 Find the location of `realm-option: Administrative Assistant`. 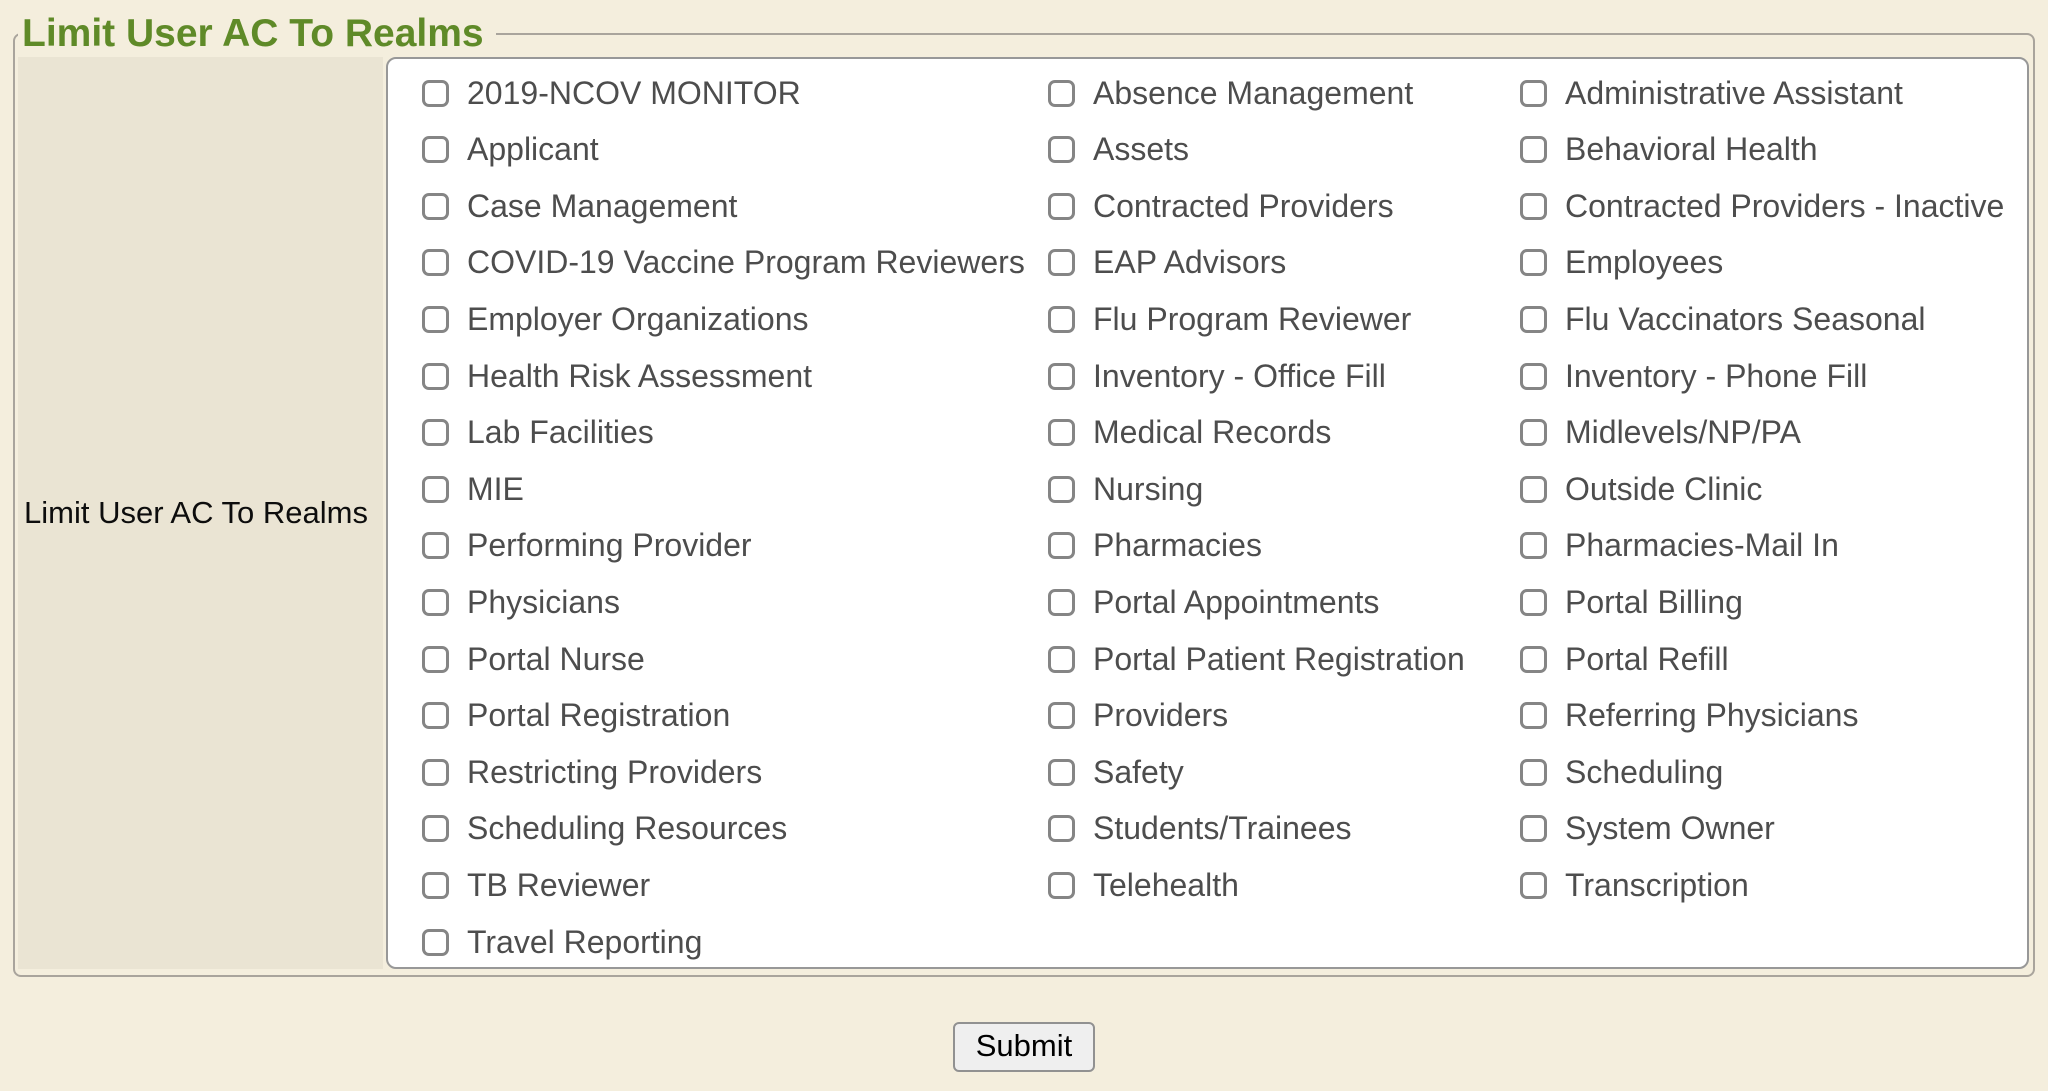

realm-option: Administrative Assistant is located at coordinates (1773, 93).